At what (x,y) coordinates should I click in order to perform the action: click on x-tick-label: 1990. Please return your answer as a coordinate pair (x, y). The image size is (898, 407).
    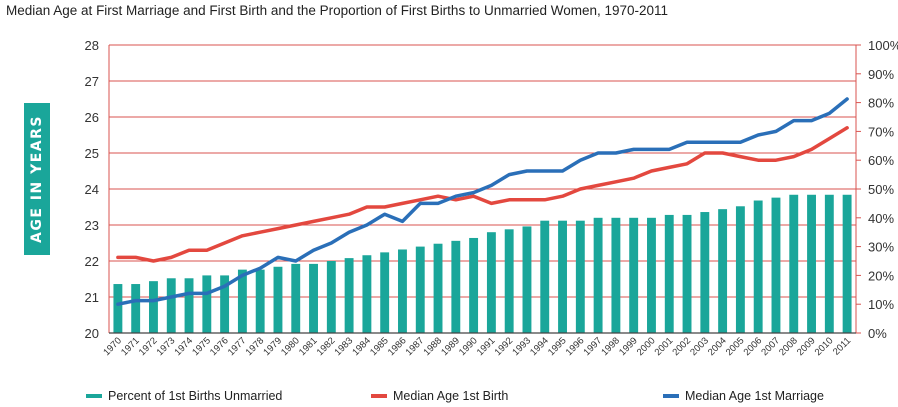
    Looking at the image, I should click on (468, 346).